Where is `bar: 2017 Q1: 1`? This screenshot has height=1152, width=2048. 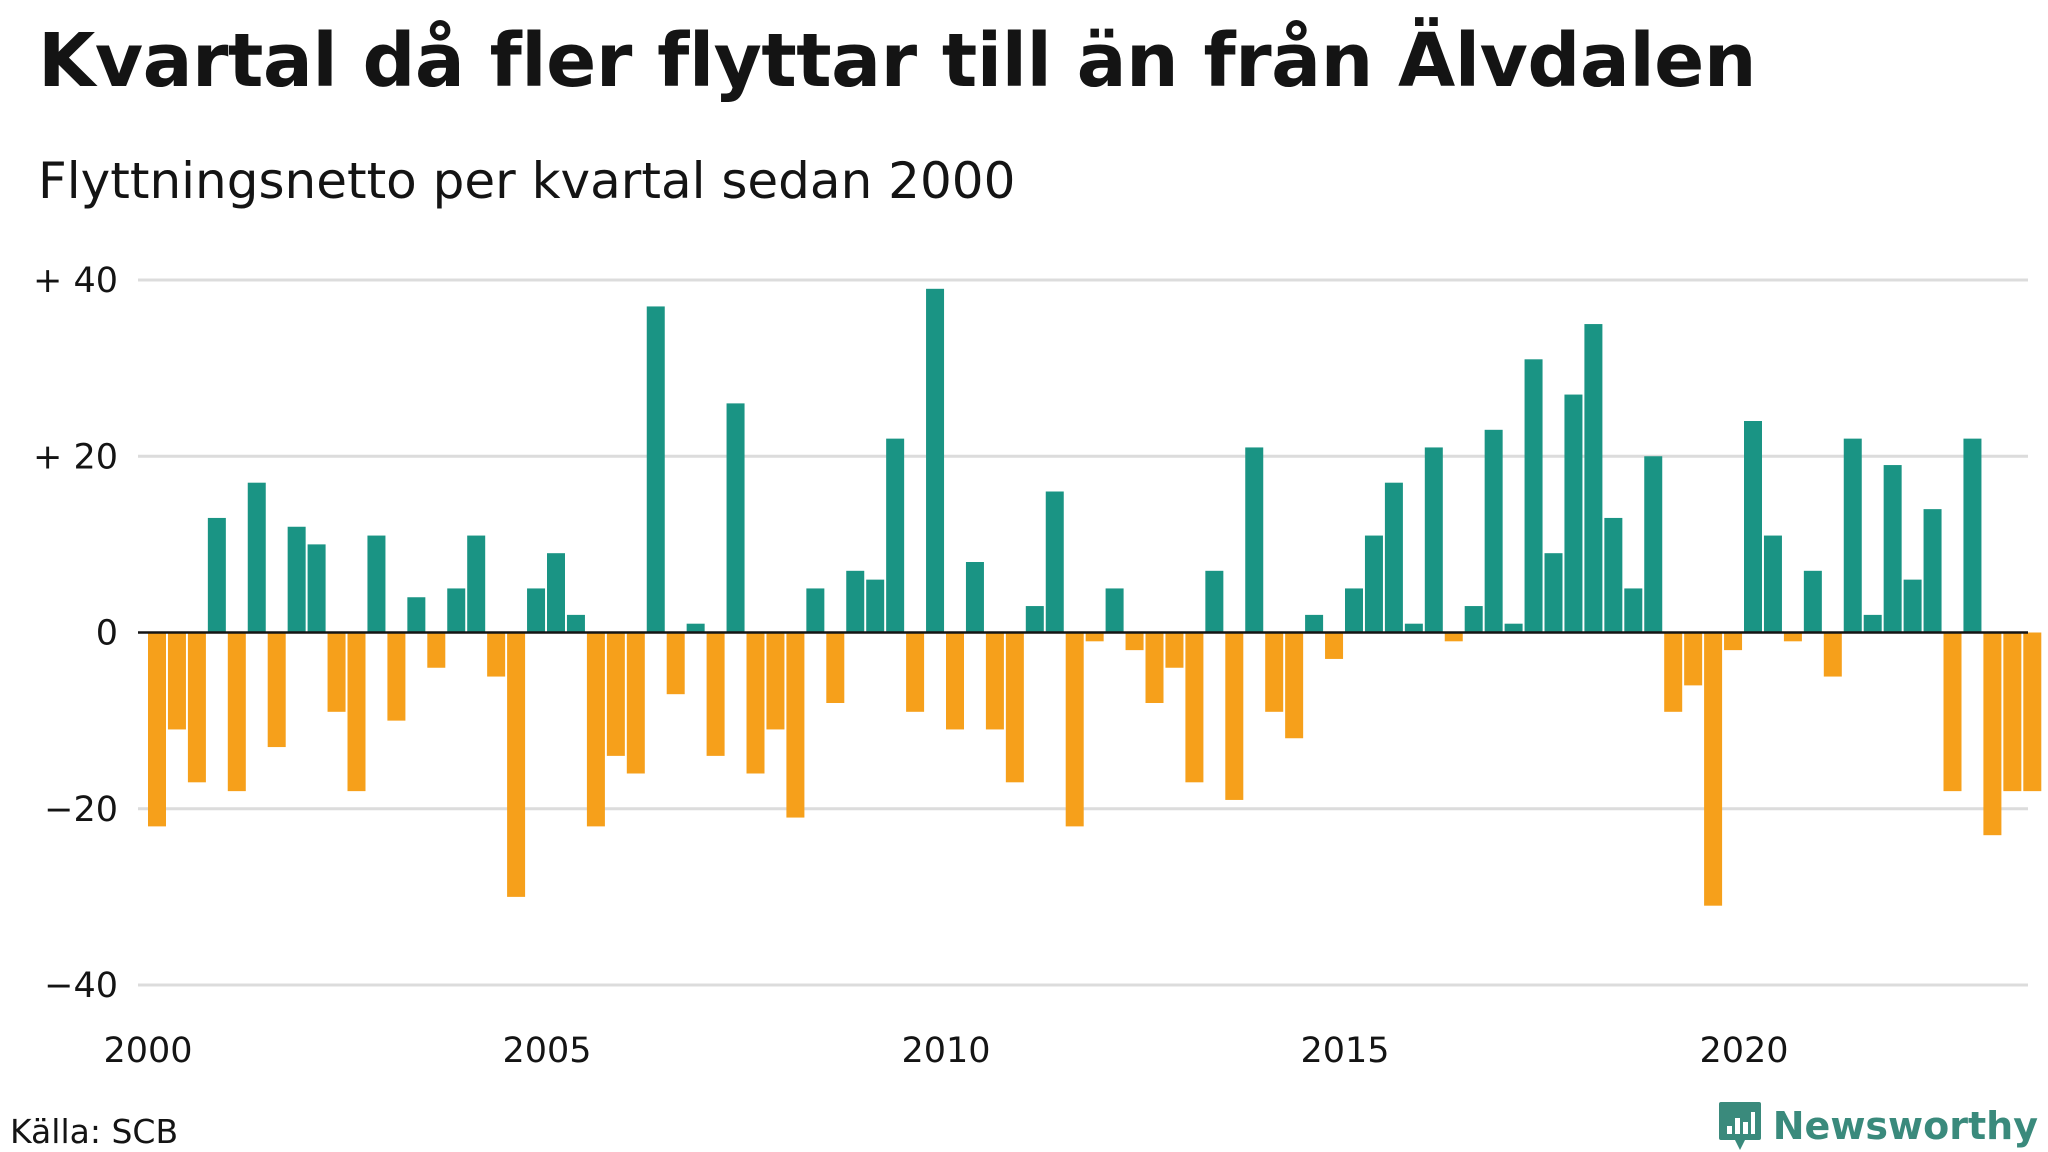
bar: 2017 Q1: 1 is located at coordinates (1513, 628).